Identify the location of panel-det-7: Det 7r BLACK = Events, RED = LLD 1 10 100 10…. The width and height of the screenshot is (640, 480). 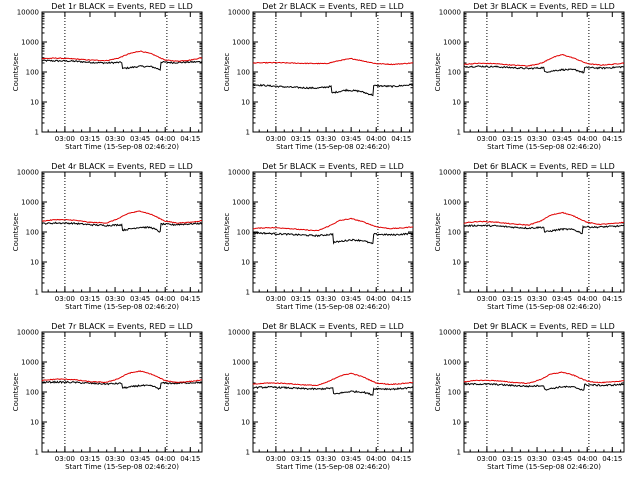
(107, 396).